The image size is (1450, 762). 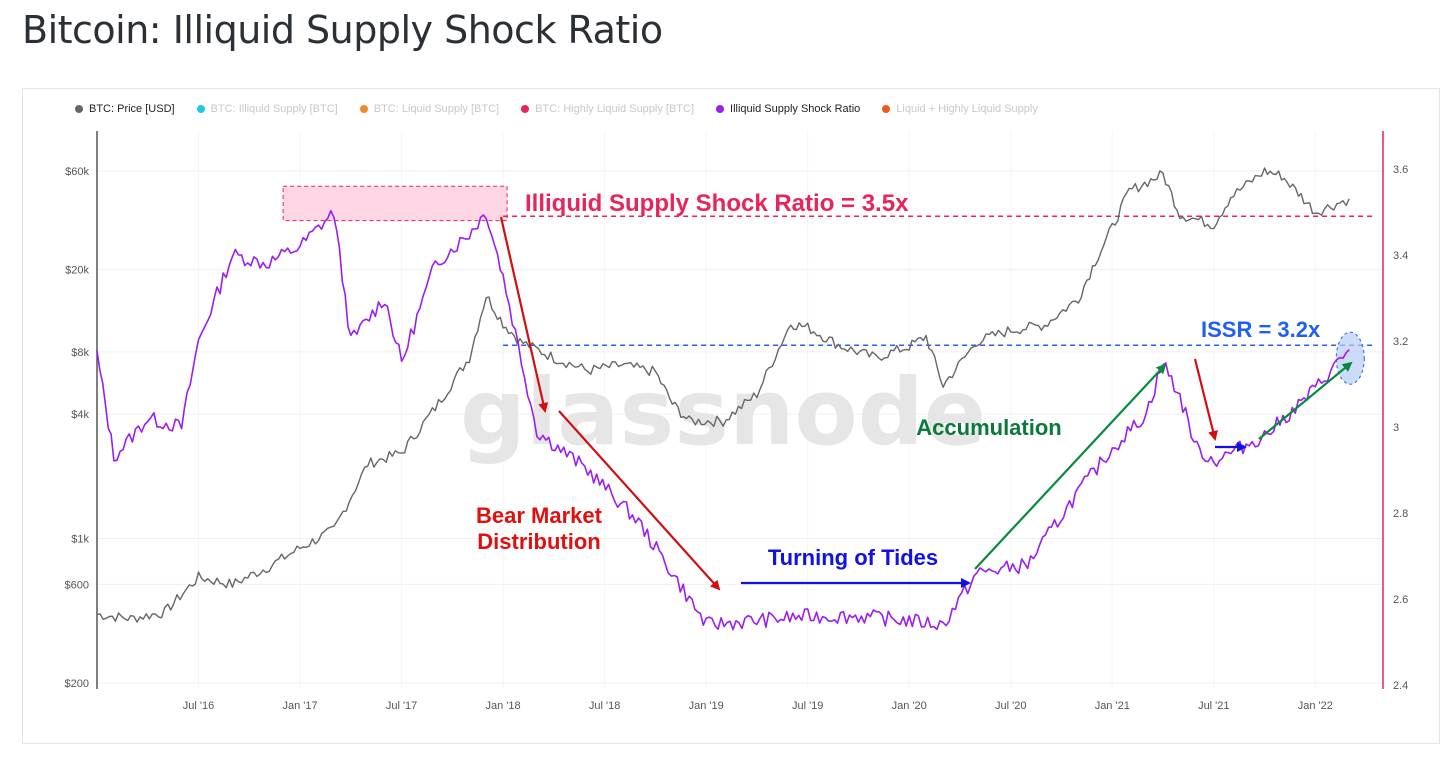 I want to click on y-left-tick-label: $200, so click(x=77, y=684).